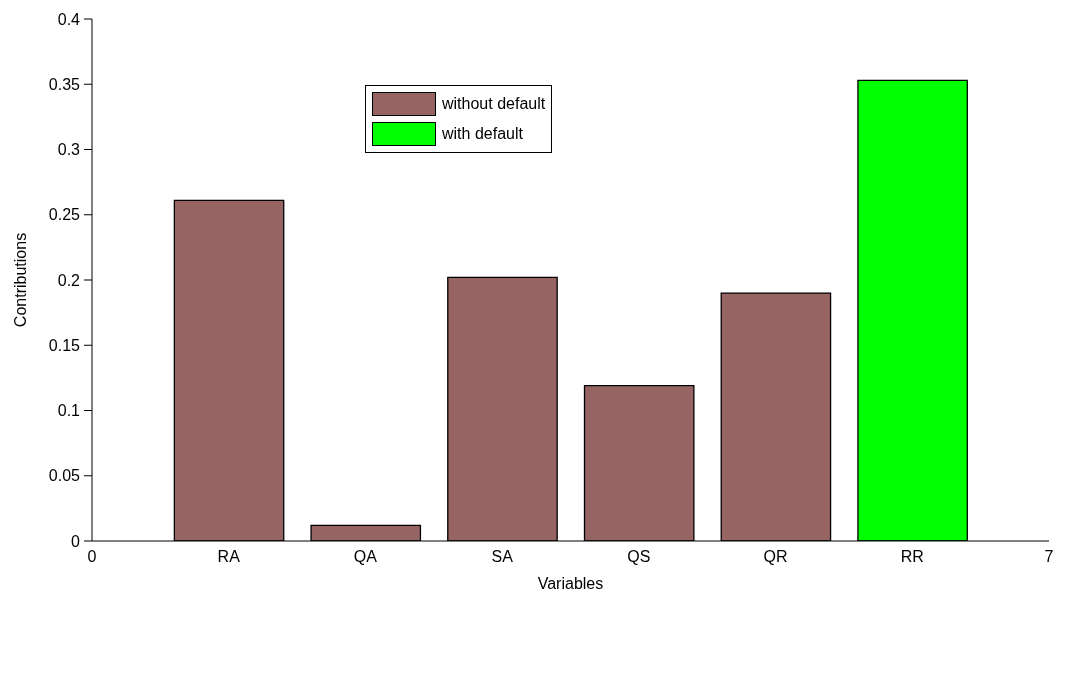 This screenshot has width=1075, height=673. Describe the element at coordinates (1049, 557) in the screenshot. I see `x-tick-label: 7` at that location.